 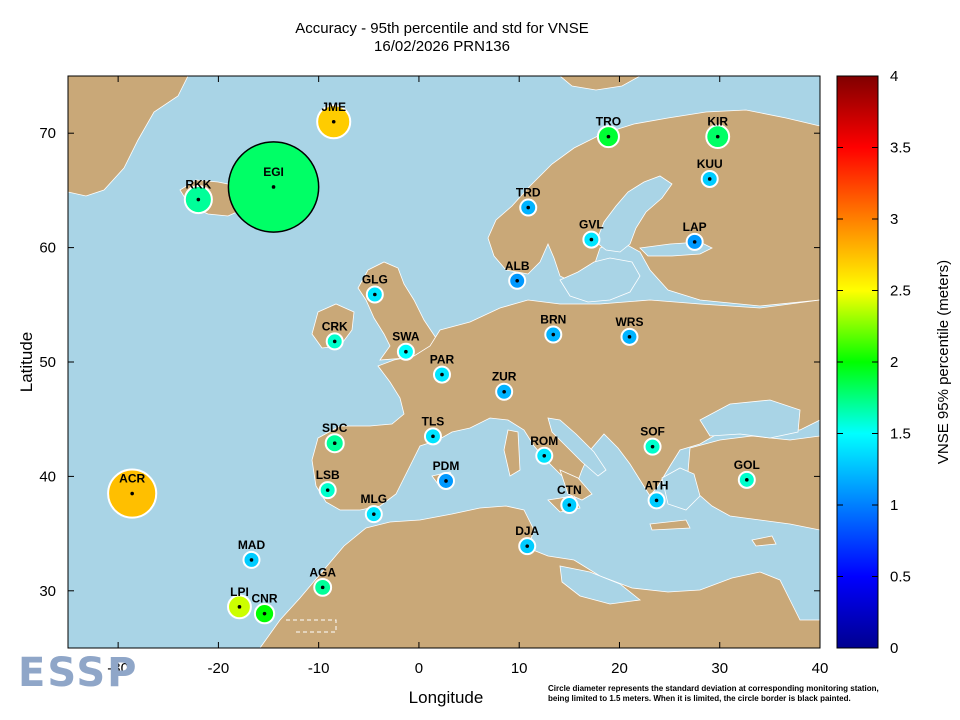 What do you see at coordinates (446, 466) in the screenshot?
I see `station-label: PDM` at bounding box center [446, 466].